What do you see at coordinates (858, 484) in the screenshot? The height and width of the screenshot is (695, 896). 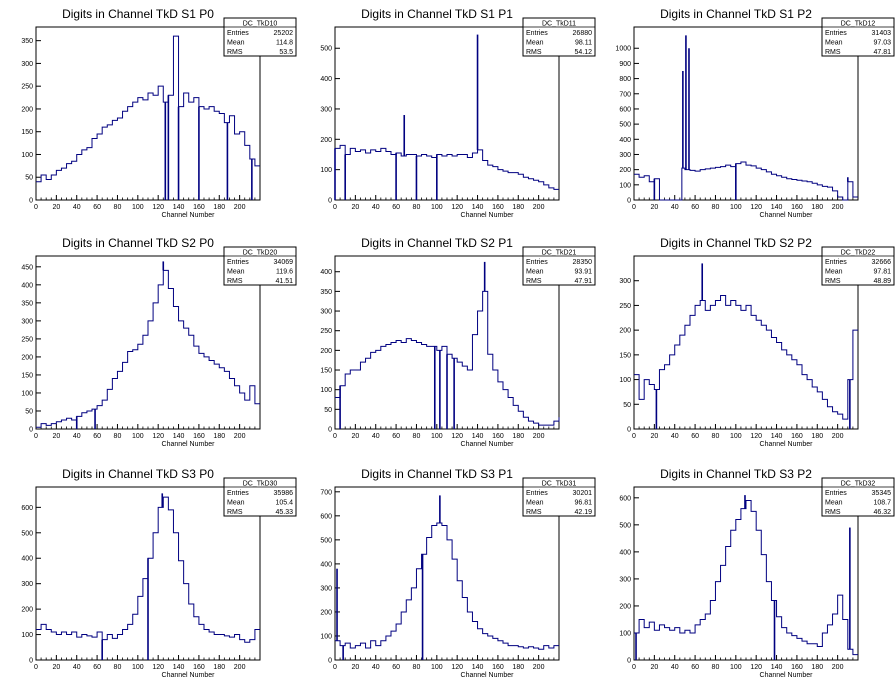 I see `stats-title: DC_TkD32` at bounding box center [858, 484].